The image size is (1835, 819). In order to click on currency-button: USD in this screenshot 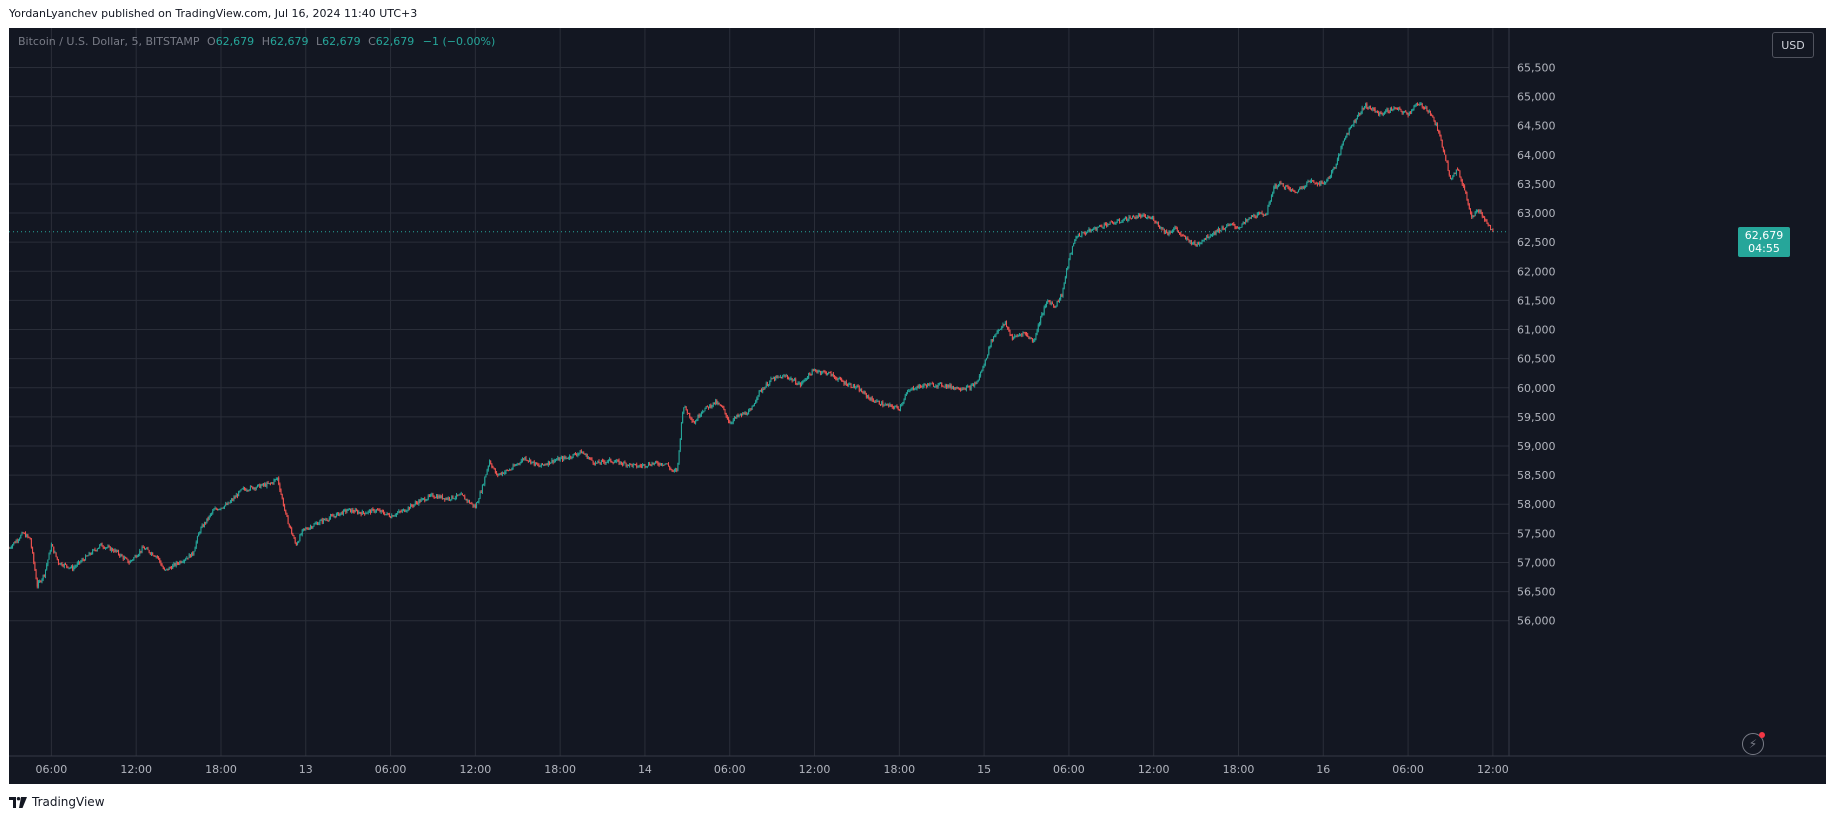, I will do `click(1793, 45)`.